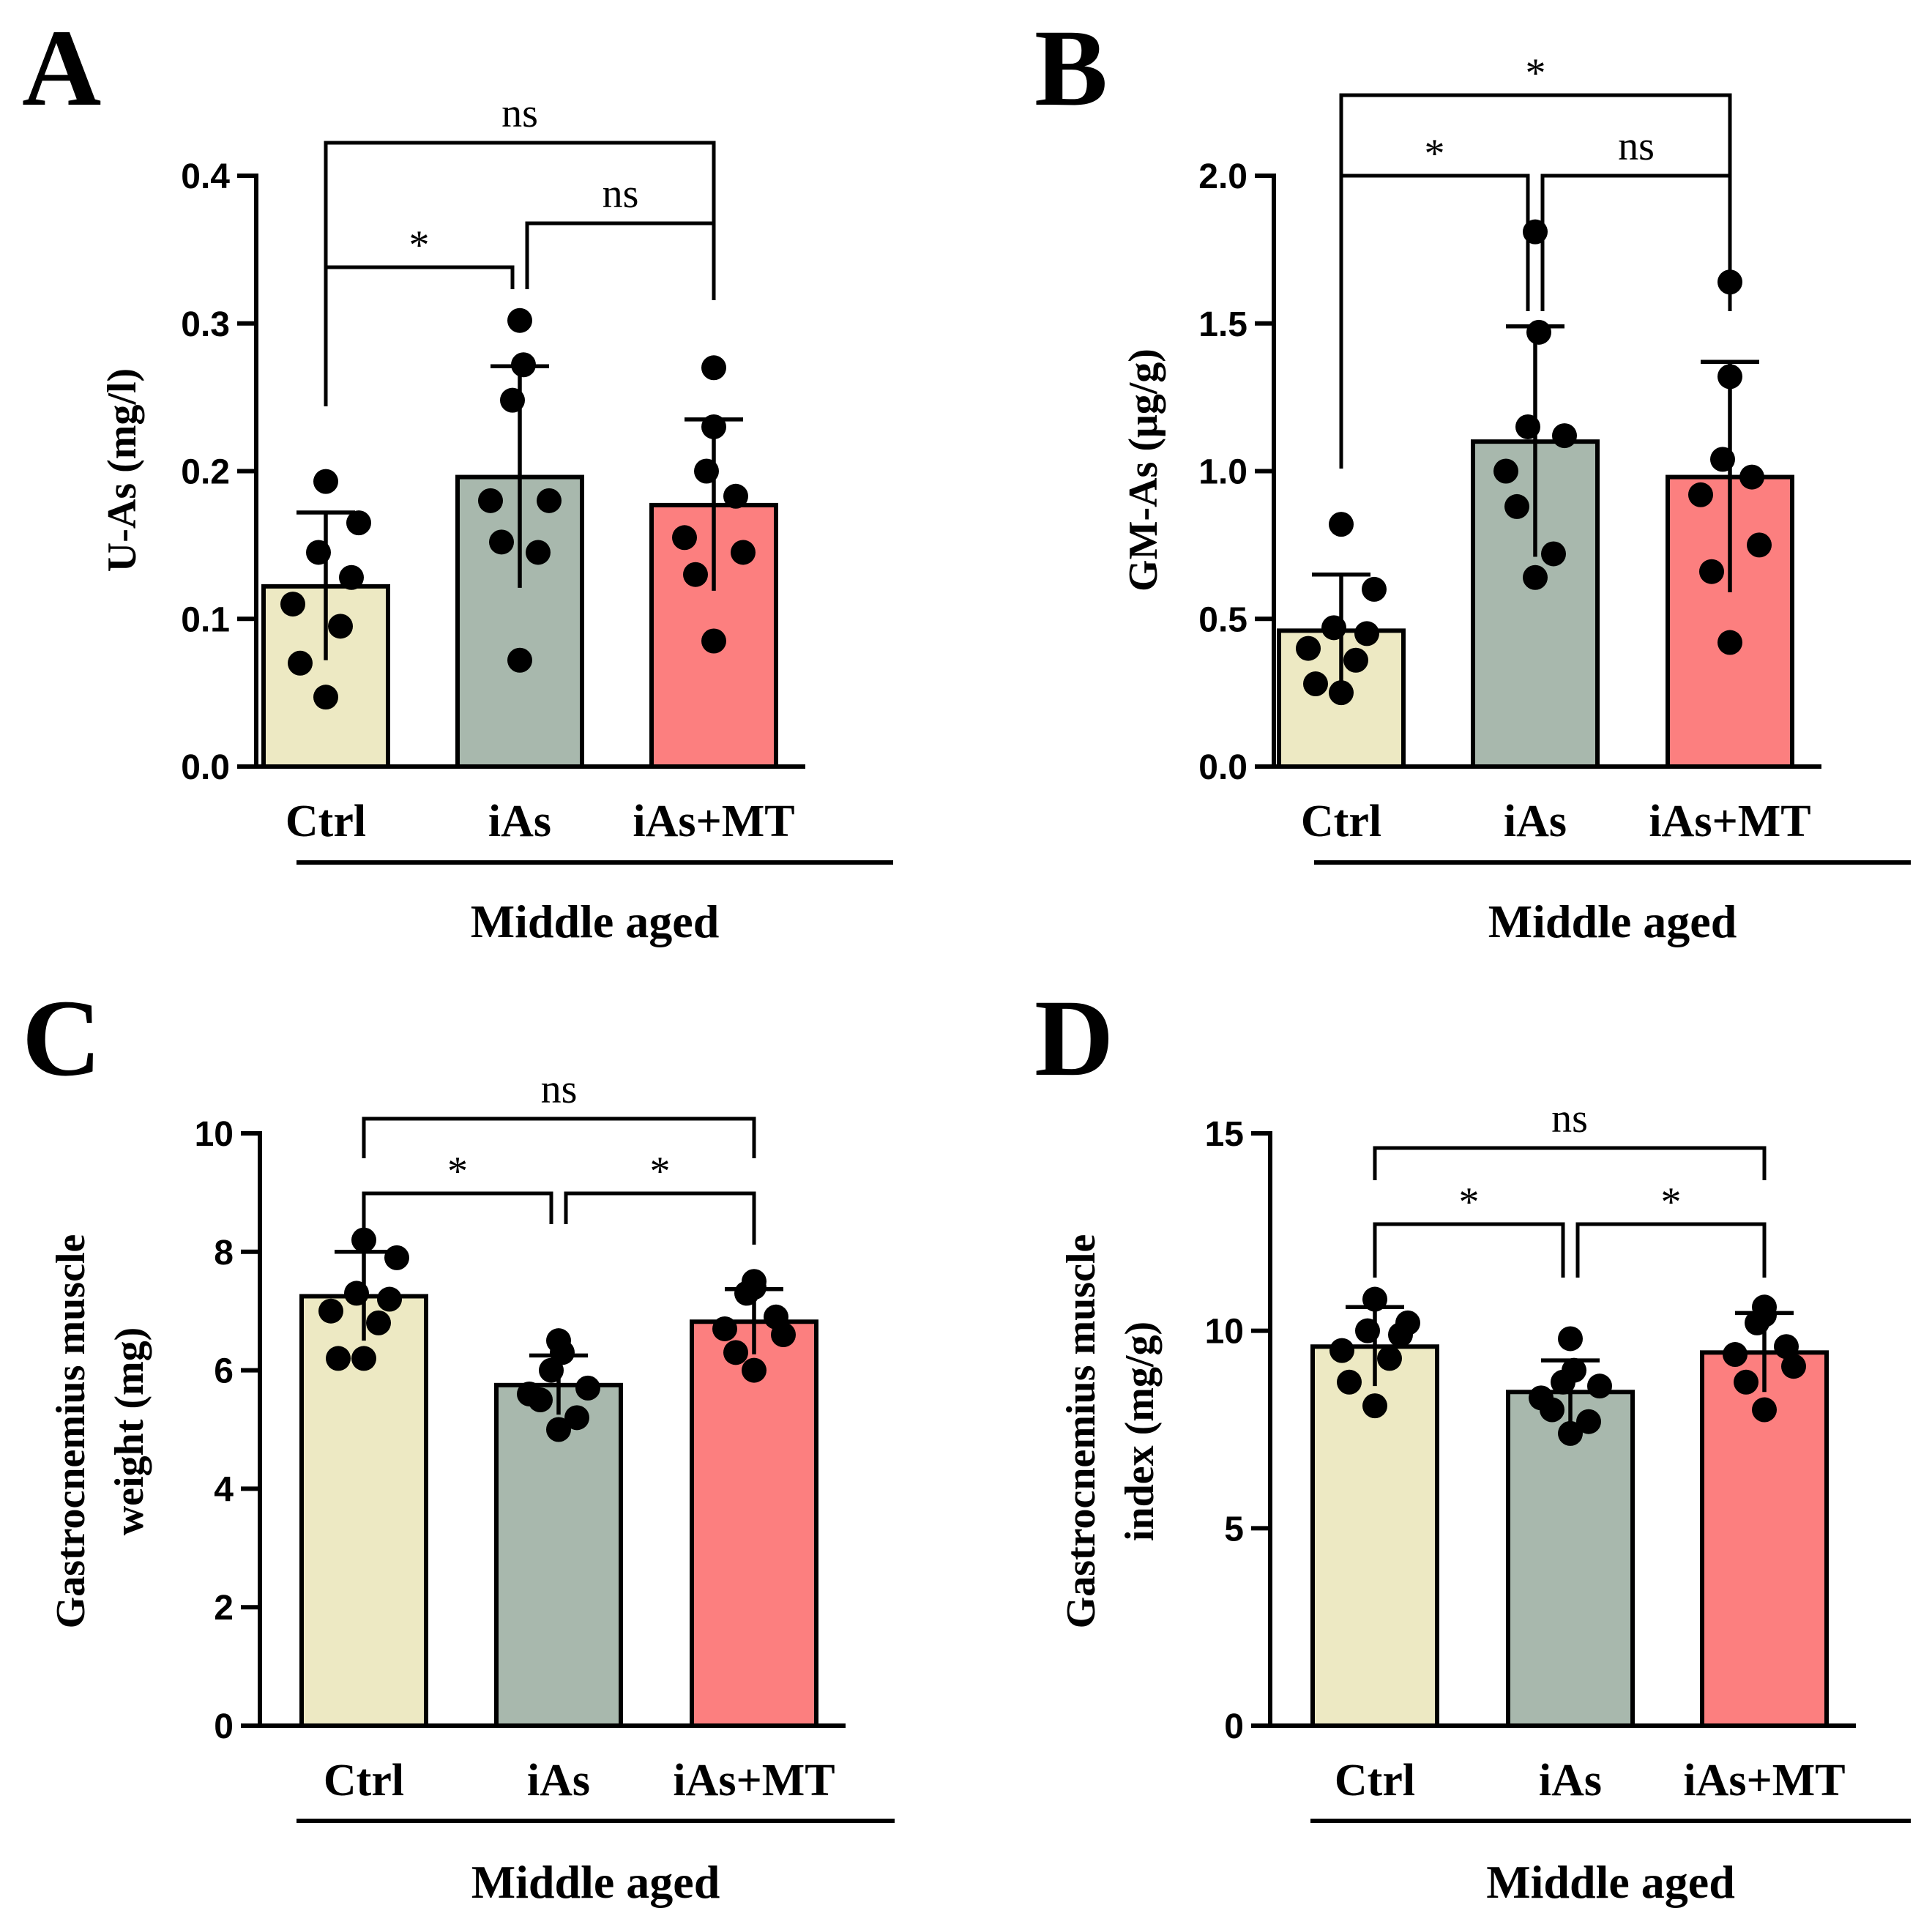  Describe the element at coordinates (62, 1038) in the screenshot. I see `panel-letter: C` at that location.